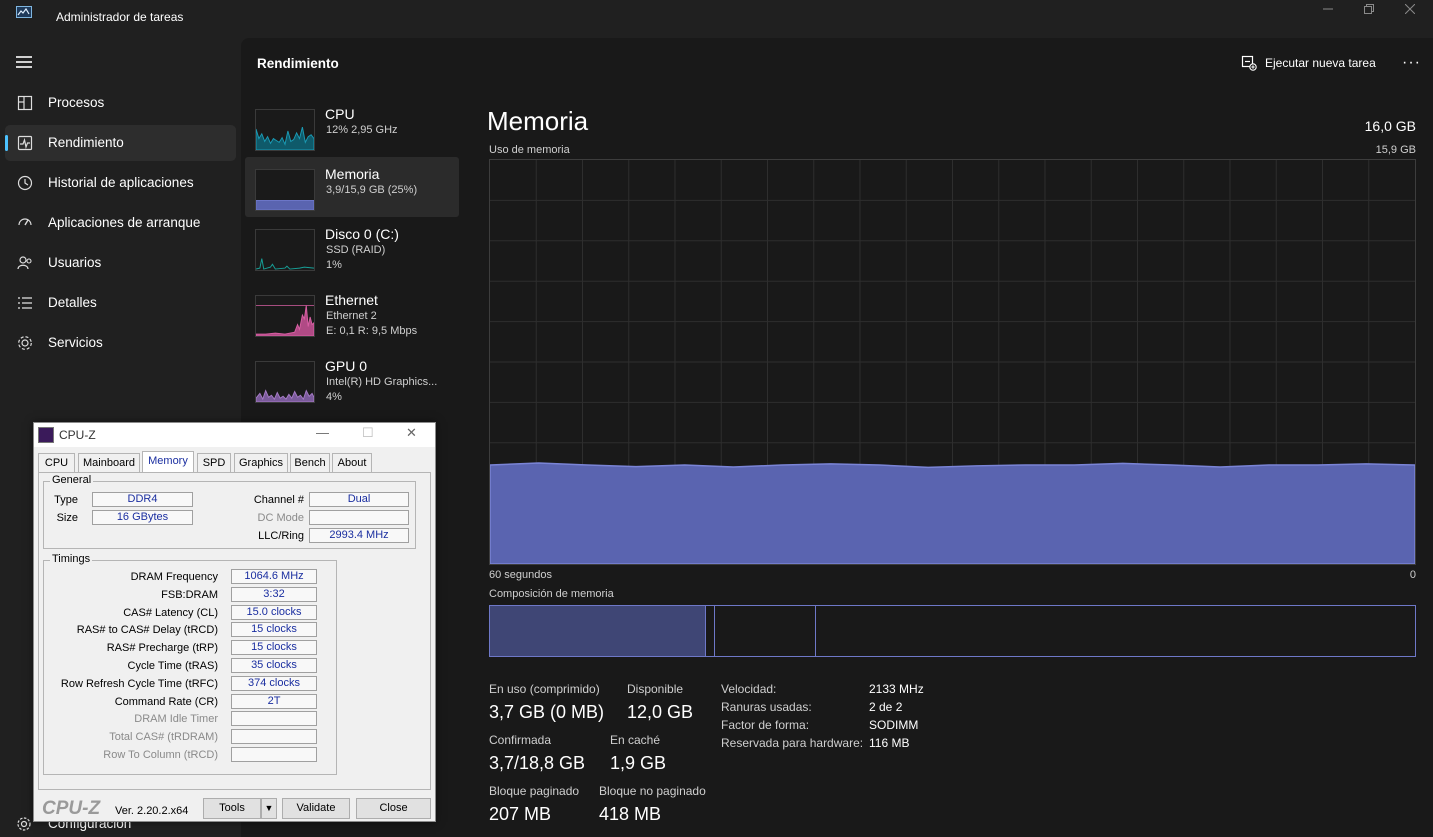 The image size is (1433, 837). I want to click on details-icon, so click(25, 303).